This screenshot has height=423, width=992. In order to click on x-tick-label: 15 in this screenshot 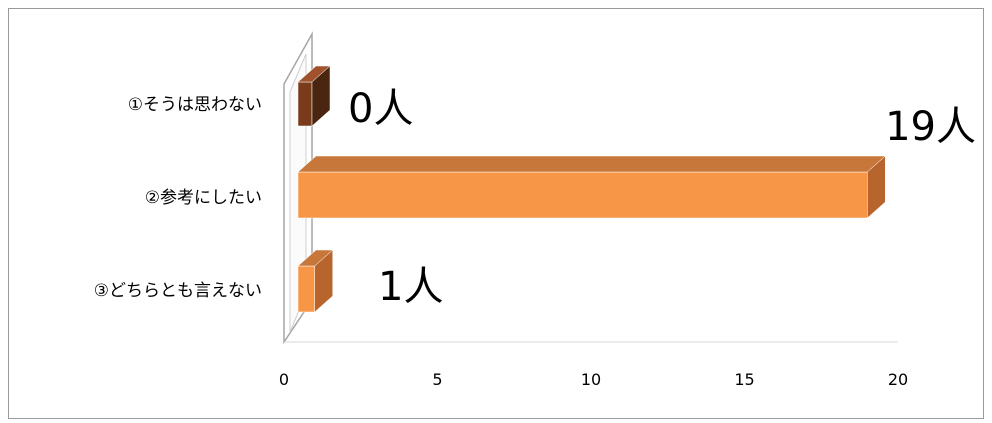, I will do `click(744, 379)`.